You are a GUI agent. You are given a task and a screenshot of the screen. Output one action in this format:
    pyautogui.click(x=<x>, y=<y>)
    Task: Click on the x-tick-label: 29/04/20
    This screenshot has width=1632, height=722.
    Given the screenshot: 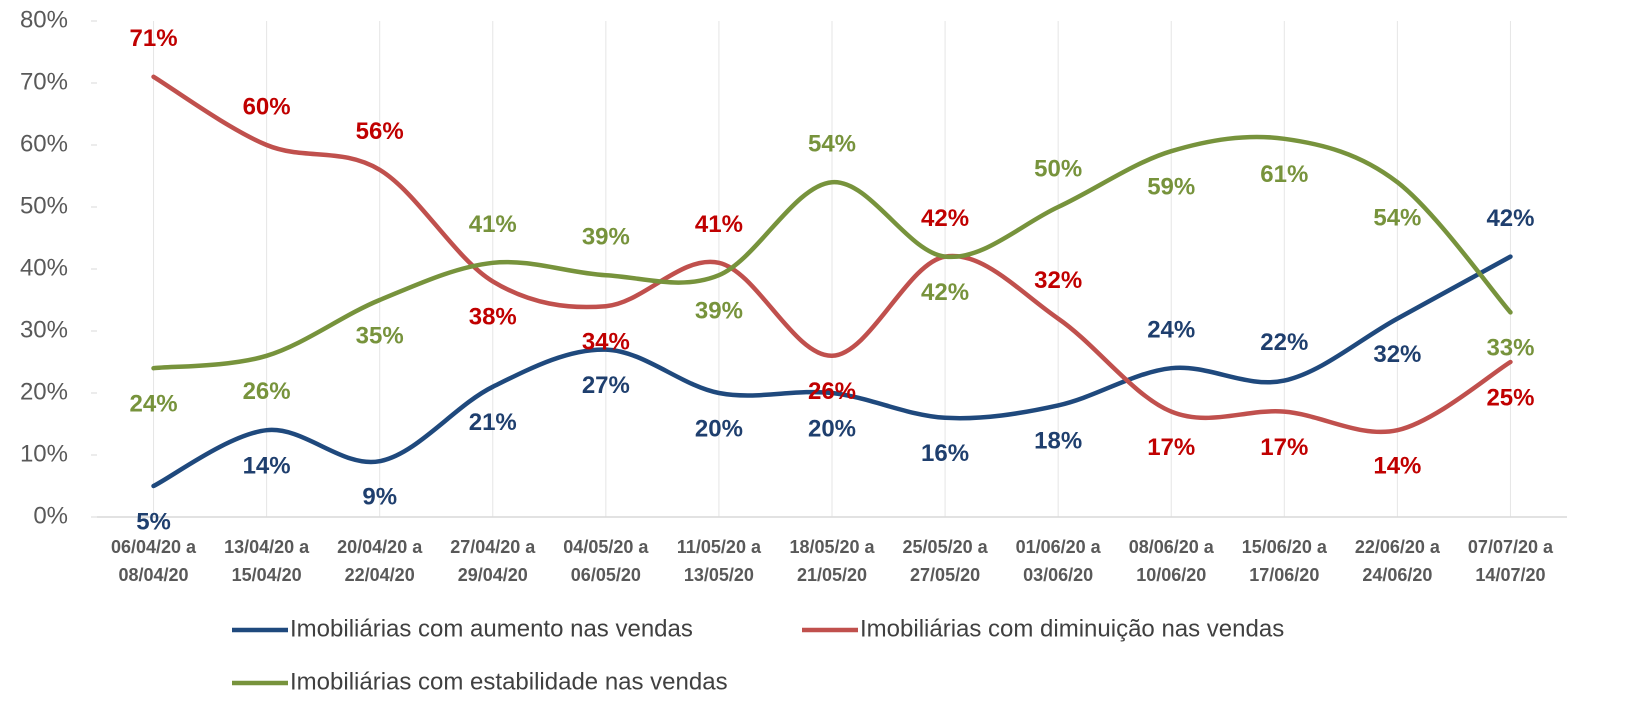 What is the action you would take?
    pyautogui.click(x=493, y=575)
    